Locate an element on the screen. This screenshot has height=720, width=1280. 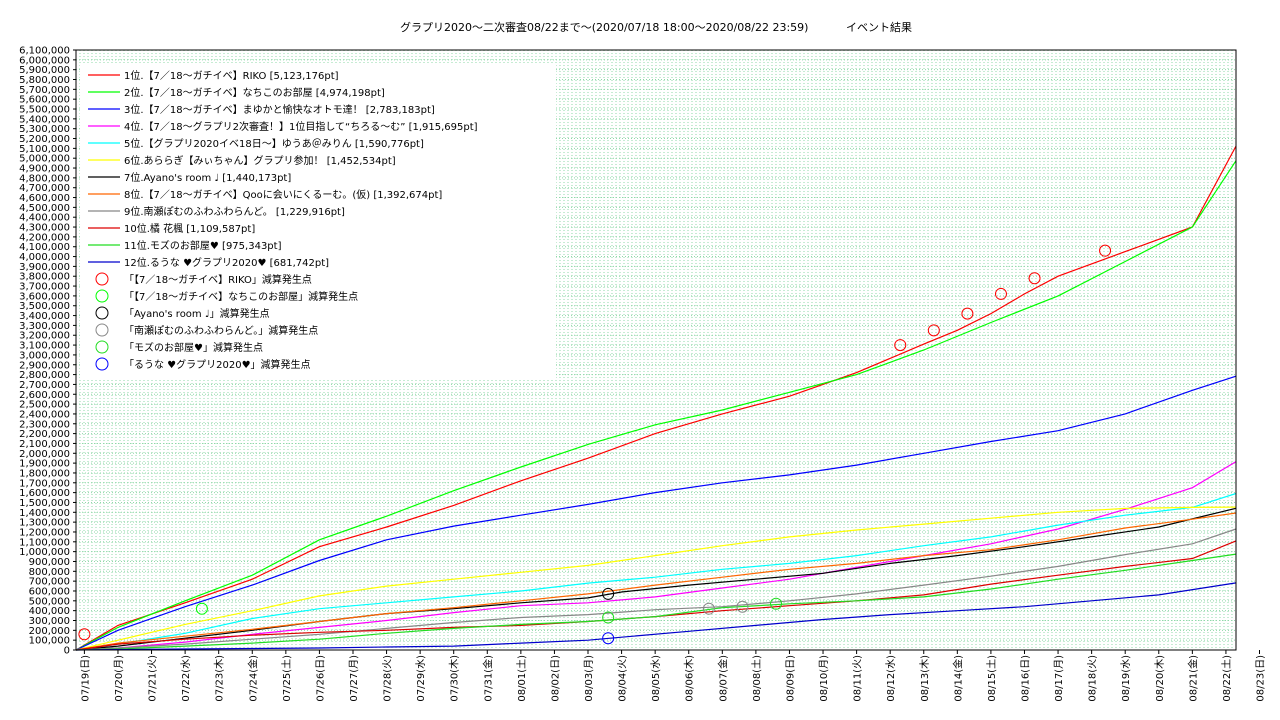
legend-entry: 2位.【7／18〜ガチイベ】なちこのお部屋 [4,974,198pt] is located at coordinates (254, 92).